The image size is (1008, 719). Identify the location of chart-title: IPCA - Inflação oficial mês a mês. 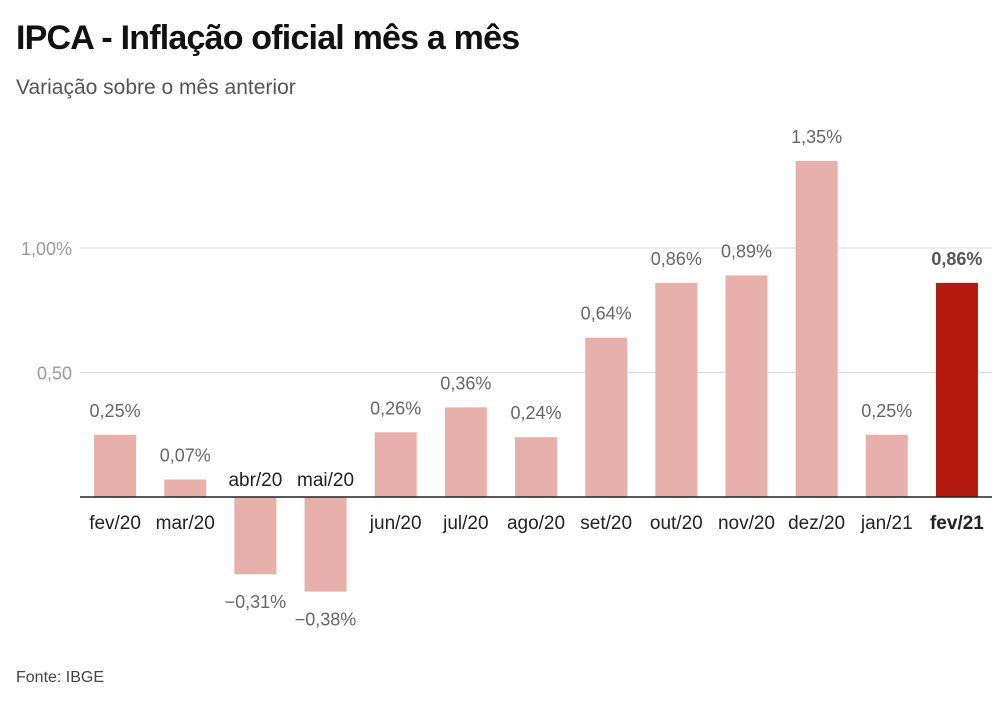
(268, 38).